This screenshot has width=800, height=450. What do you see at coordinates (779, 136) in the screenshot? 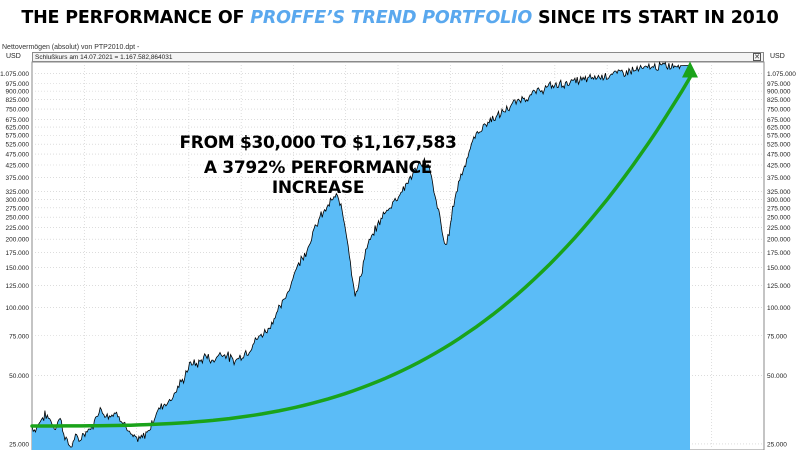
I see `y-tick-label-right: 575.000` at bounding box center [779, 136].